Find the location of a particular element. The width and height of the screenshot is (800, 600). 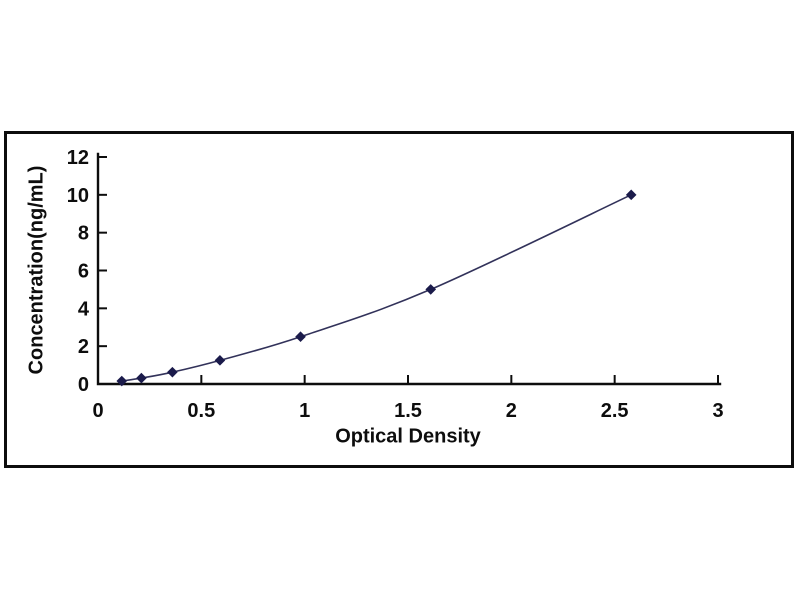

y-tick-label: 2 is located at coordinates (83, 347).